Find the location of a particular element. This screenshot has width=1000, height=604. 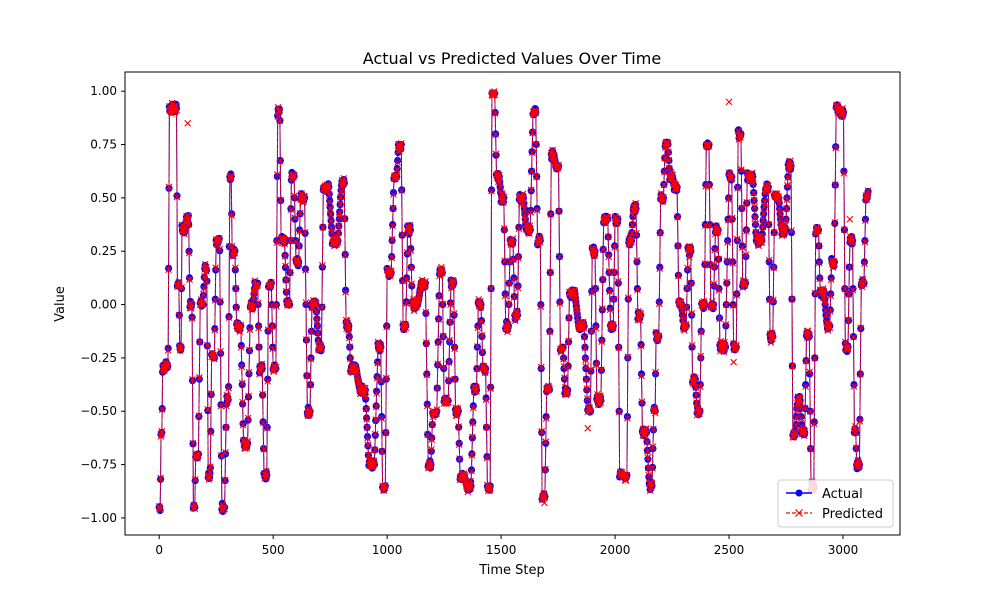

chart-title: Actual vs Predicted Values Over Time is located at coordinates (512, 58).